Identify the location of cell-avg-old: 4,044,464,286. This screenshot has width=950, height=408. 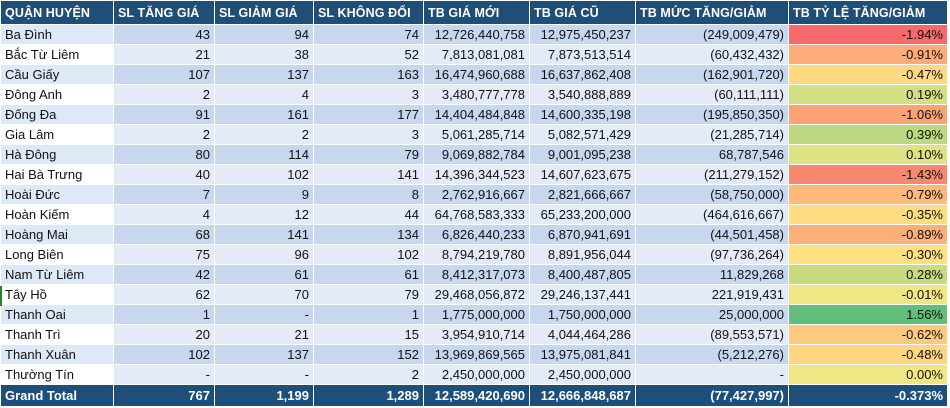
(582, 334).